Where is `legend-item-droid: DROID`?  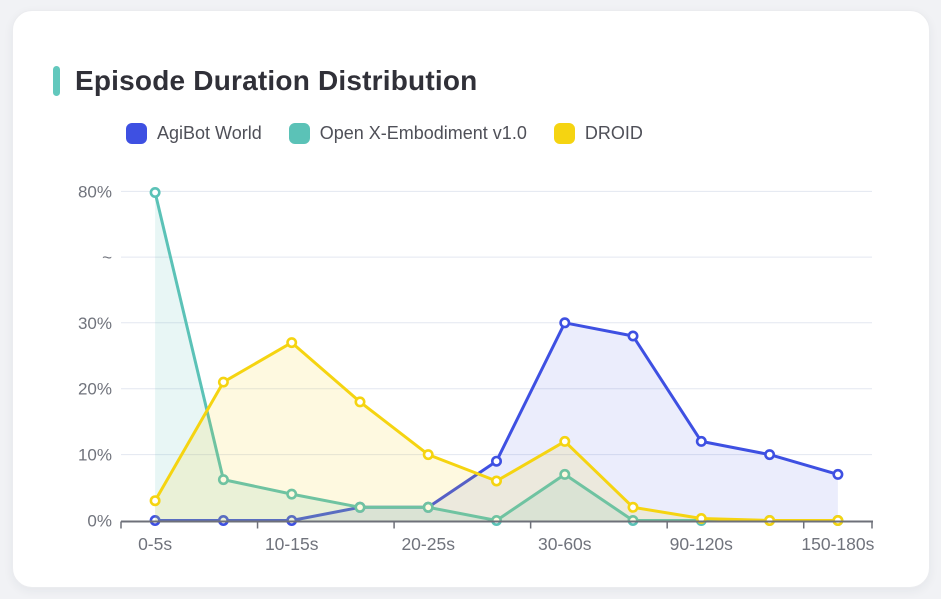
legend-item-droid: DROID is located at coordinates (598, 133).